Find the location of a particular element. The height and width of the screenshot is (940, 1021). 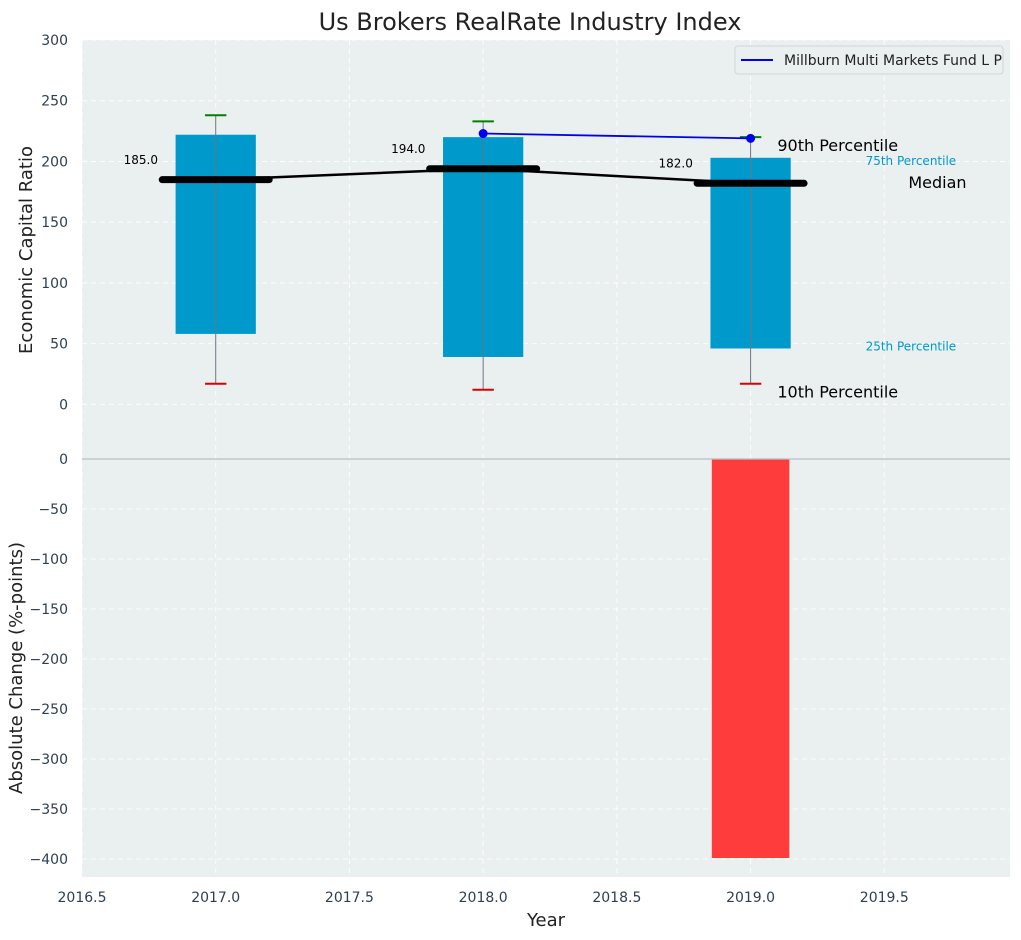

top-y-tick-label: 50 is located at coordinates (59, 345).